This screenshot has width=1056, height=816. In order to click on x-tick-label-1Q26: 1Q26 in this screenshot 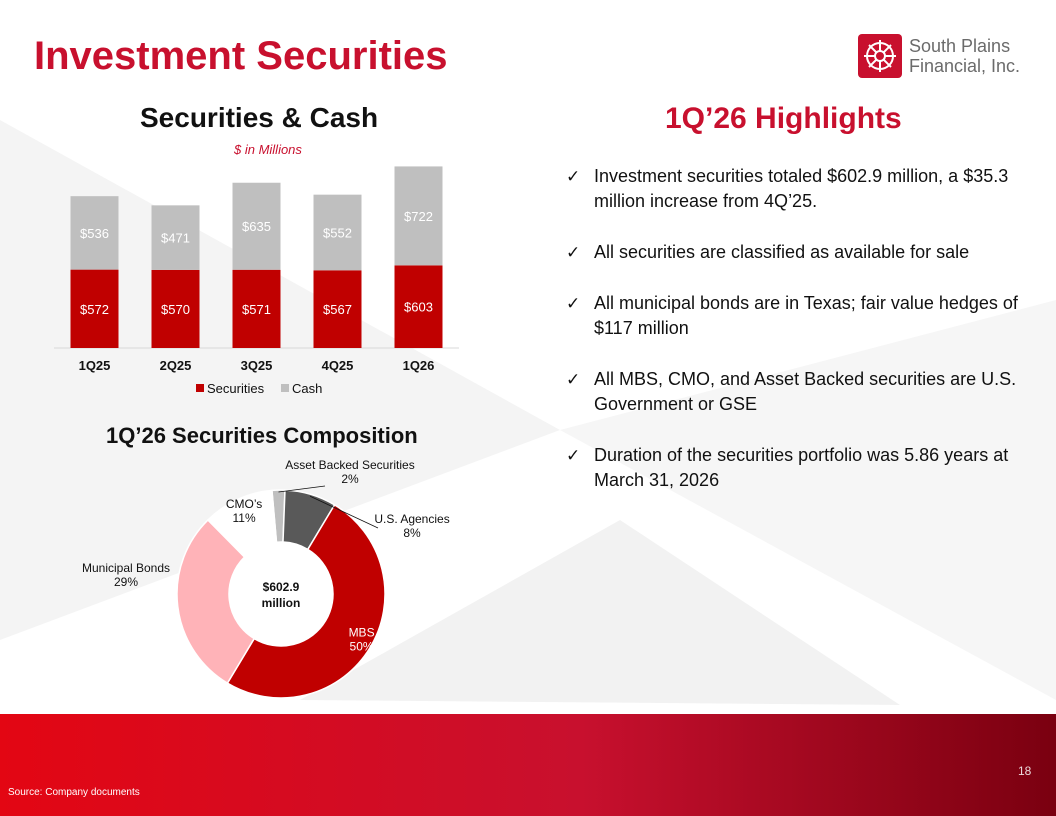, I will do `click(419, 365)`.